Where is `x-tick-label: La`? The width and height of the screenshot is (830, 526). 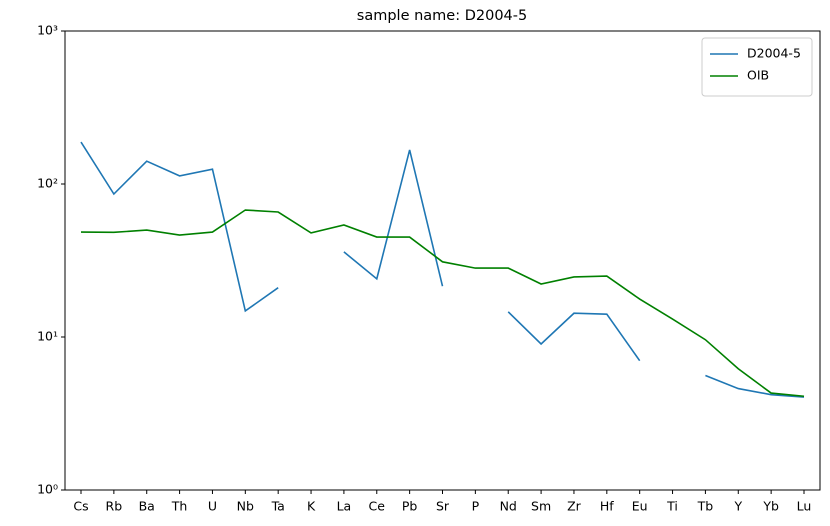
x-tick-label: La is located at coordinates (344, 506).